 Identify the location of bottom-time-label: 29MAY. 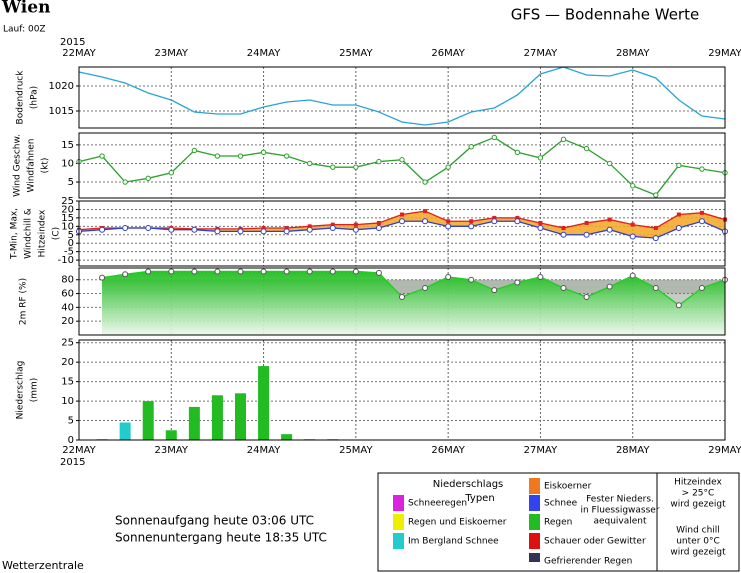
(724, 450).